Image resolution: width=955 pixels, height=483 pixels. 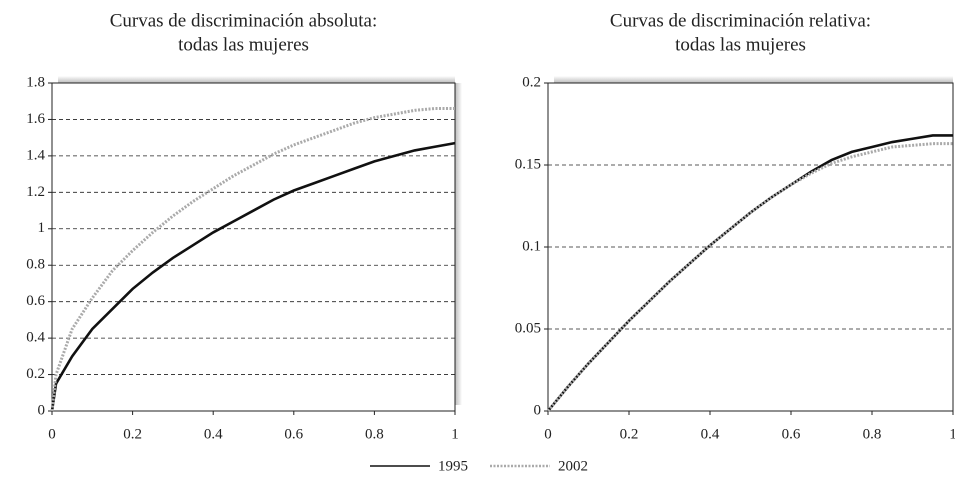 What do you see at coordinates (573, 466) in the screenshot?
I see `legend-label: 2002` at bounding box center [573, 466].